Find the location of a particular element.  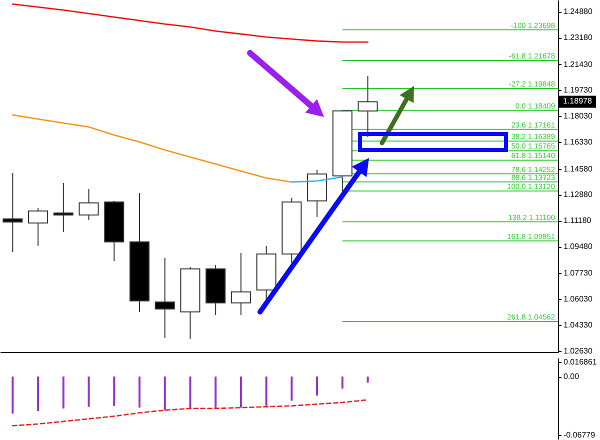

y-tick-label: 1.12880 is located at coordinates (578, 195).